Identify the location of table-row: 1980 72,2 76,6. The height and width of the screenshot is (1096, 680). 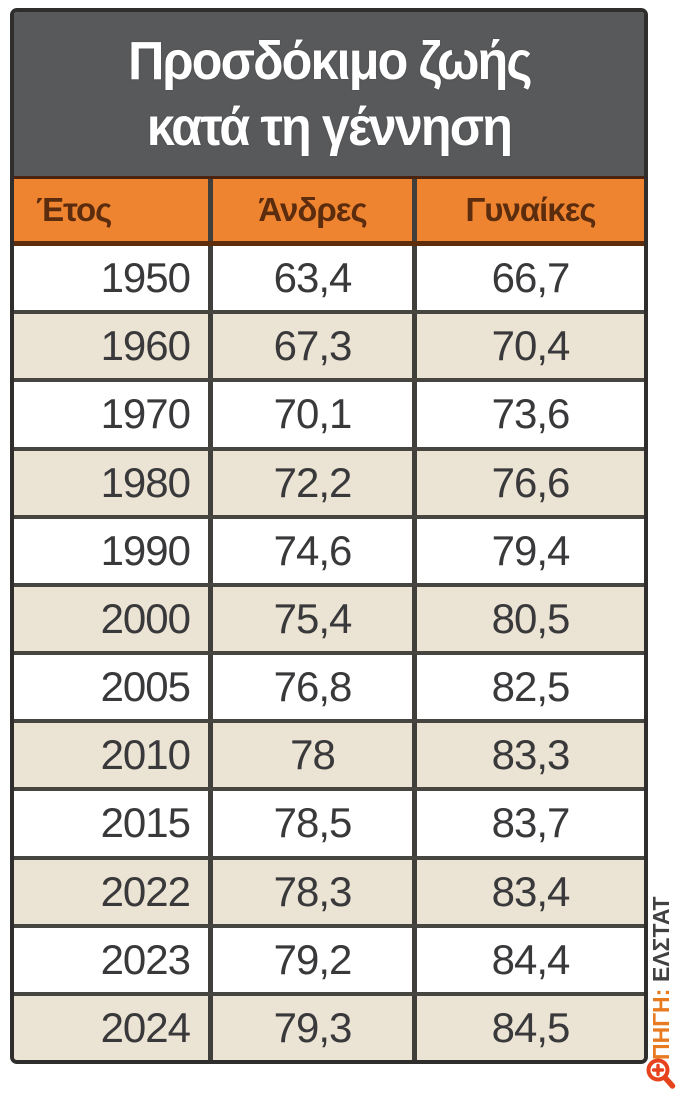
(329, 480).